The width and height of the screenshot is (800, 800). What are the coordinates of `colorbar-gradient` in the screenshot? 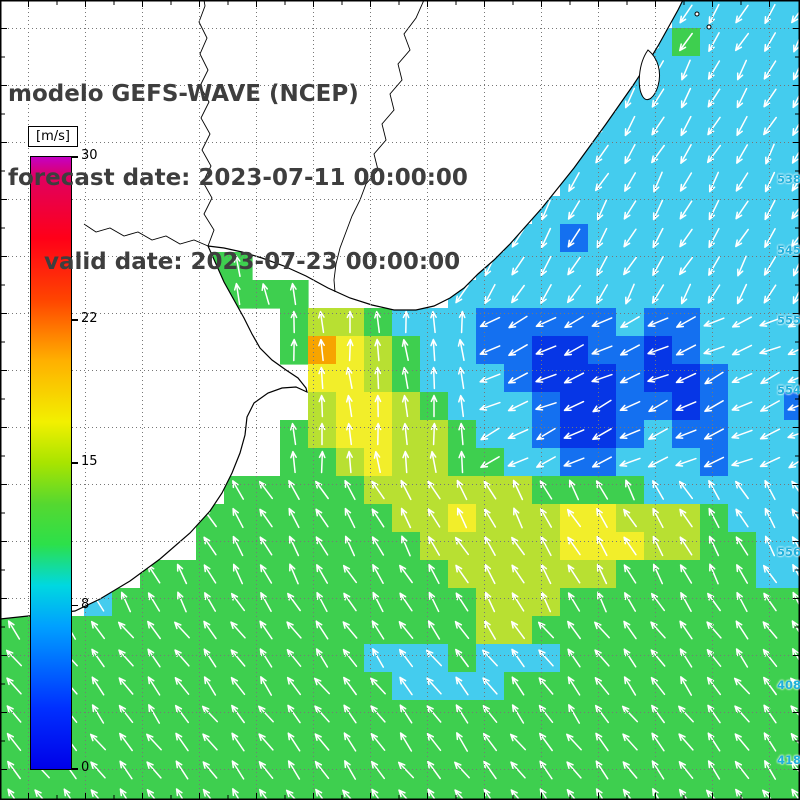 It's located at (51, 463).